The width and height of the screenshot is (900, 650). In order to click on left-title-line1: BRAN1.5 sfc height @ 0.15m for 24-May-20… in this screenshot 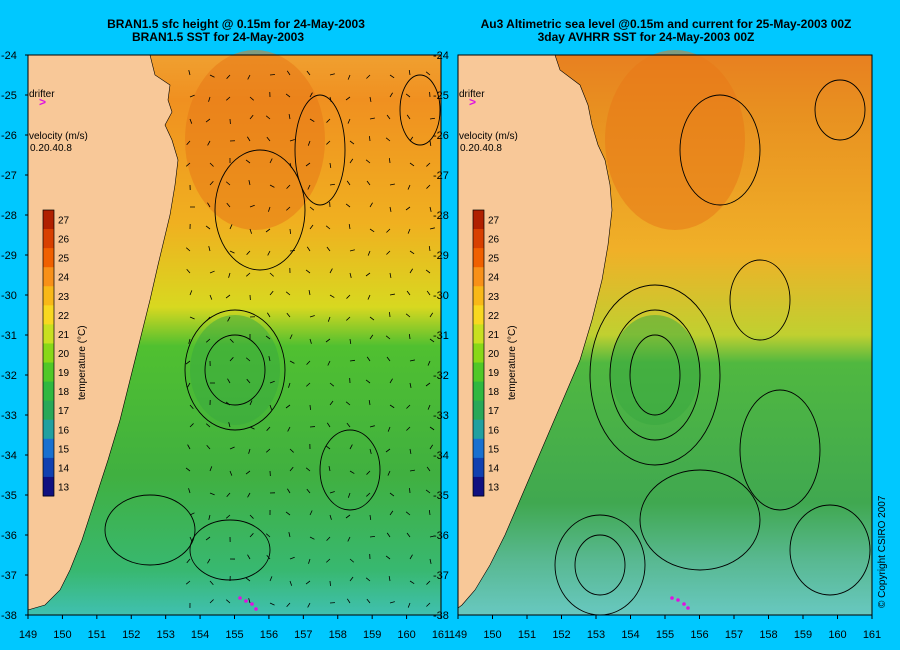, I will do `click(236, 24)`.